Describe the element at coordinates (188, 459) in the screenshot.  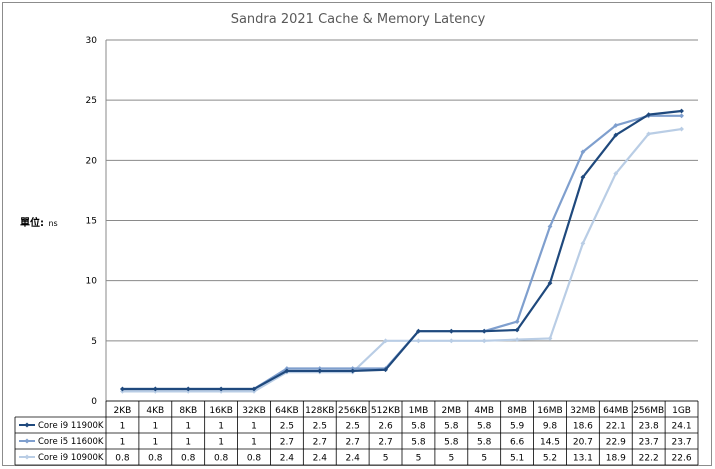
I see `table-cell-2-2: 0.8` at that location.